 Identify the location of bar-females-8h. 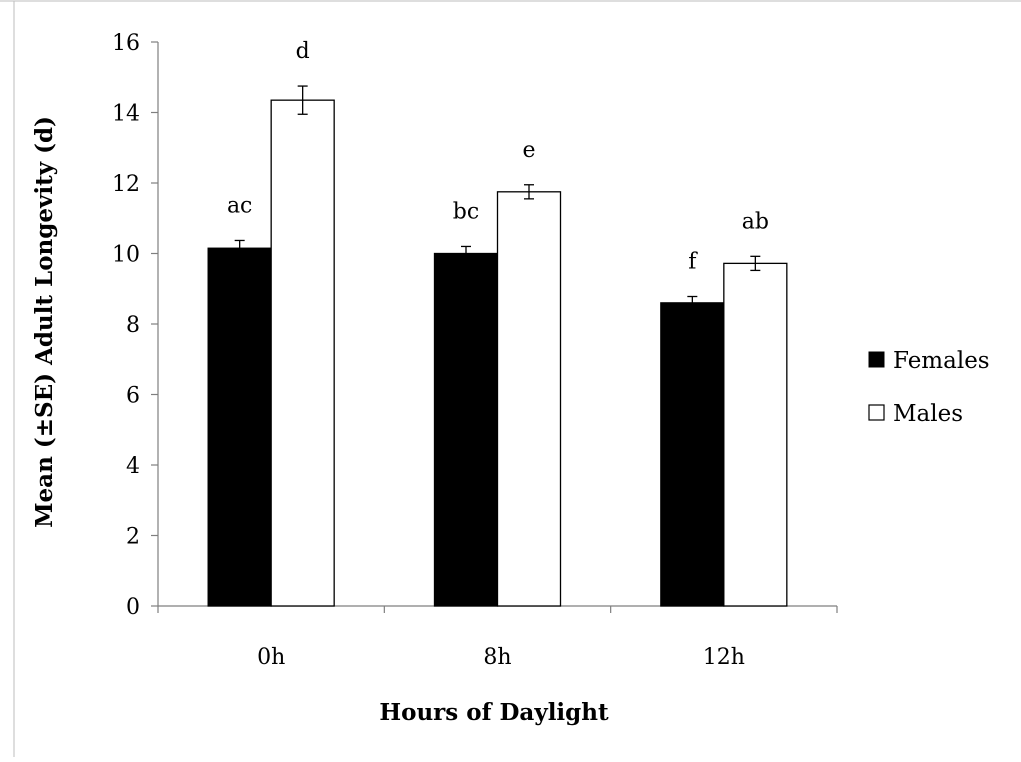
(466, 429).